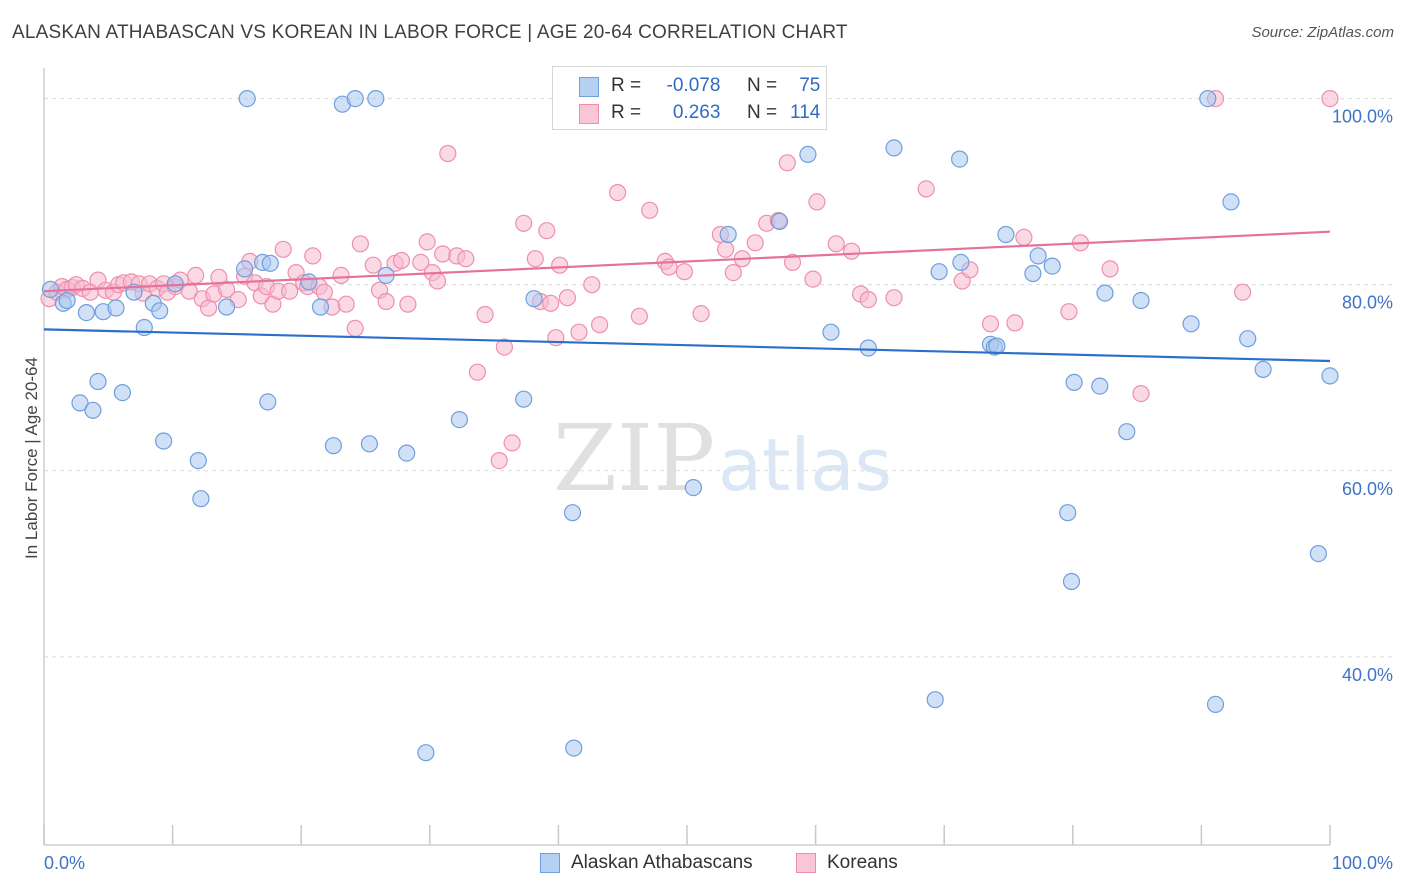  What do you see at coordinates (662, 862) in the screenshot?
I see `legend-label-athabascan: Alaskan Athabascans` at bounding box center [662, 862].